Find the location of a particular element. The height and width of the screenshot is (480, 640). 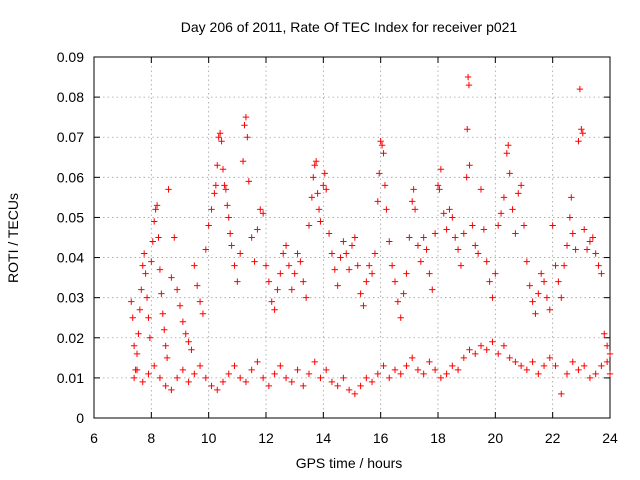

x-tick-label: 22 is located at coordinates (553, 438).